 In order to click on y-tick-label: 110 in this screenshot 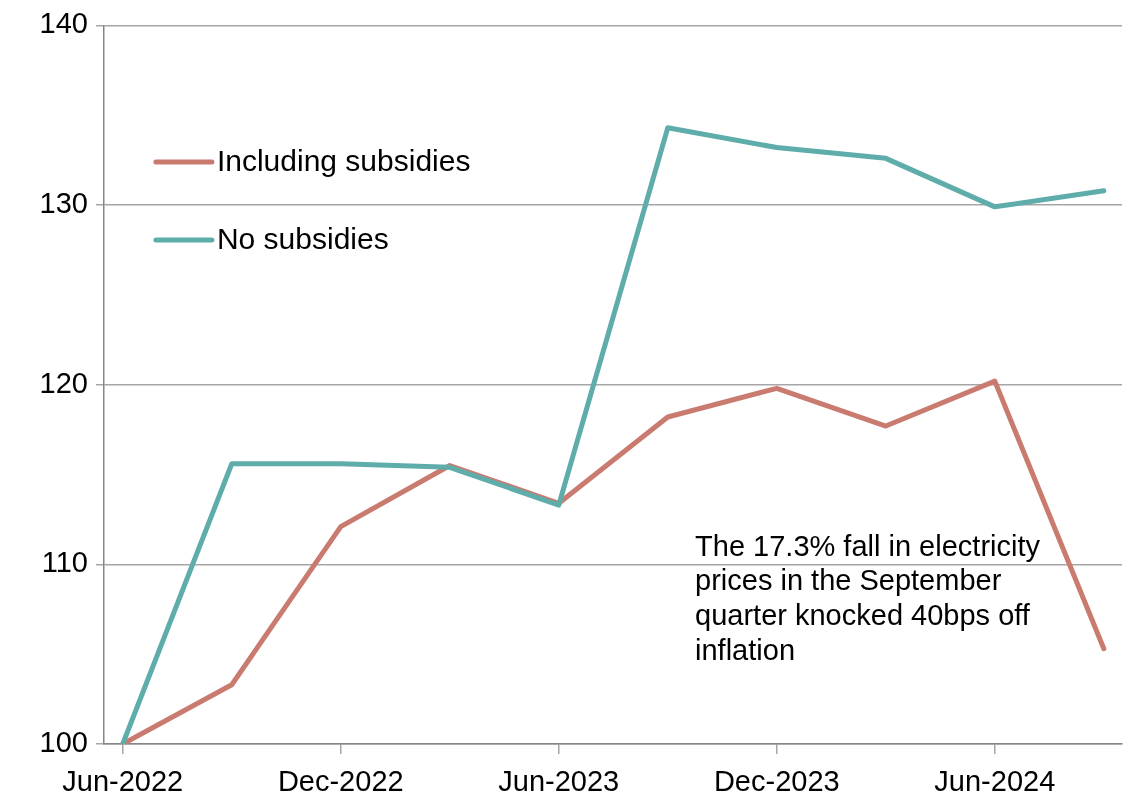, I will do `click(64, 562)`.